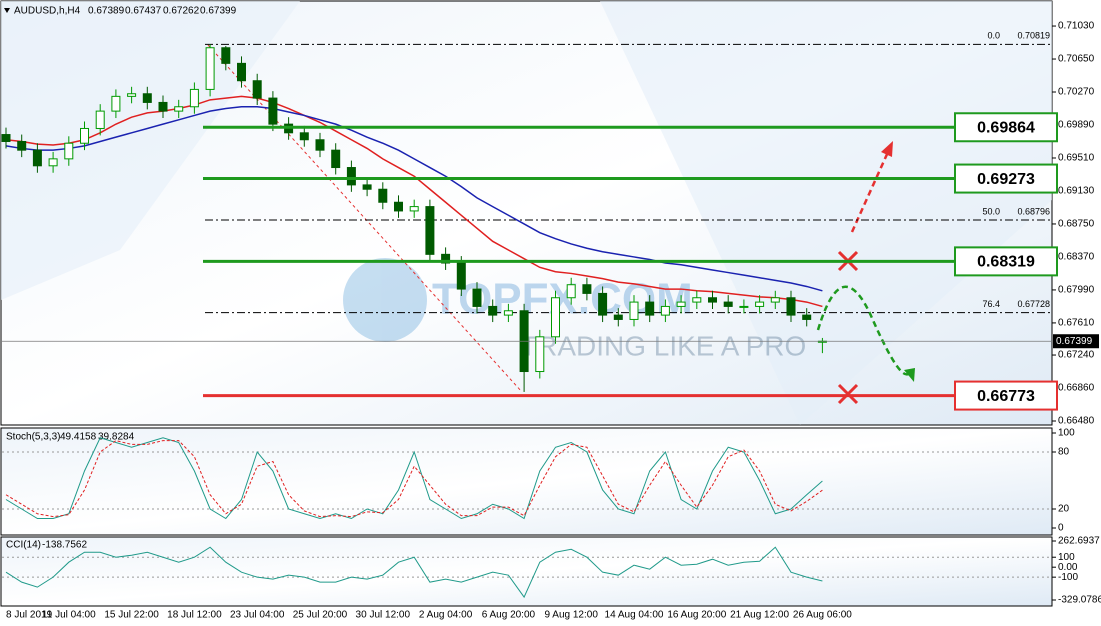 This screenshot has height=626, width=1101. Describe the element at coordinates (7, 10) in the screenshot. I see `menu-triangle` at that location.